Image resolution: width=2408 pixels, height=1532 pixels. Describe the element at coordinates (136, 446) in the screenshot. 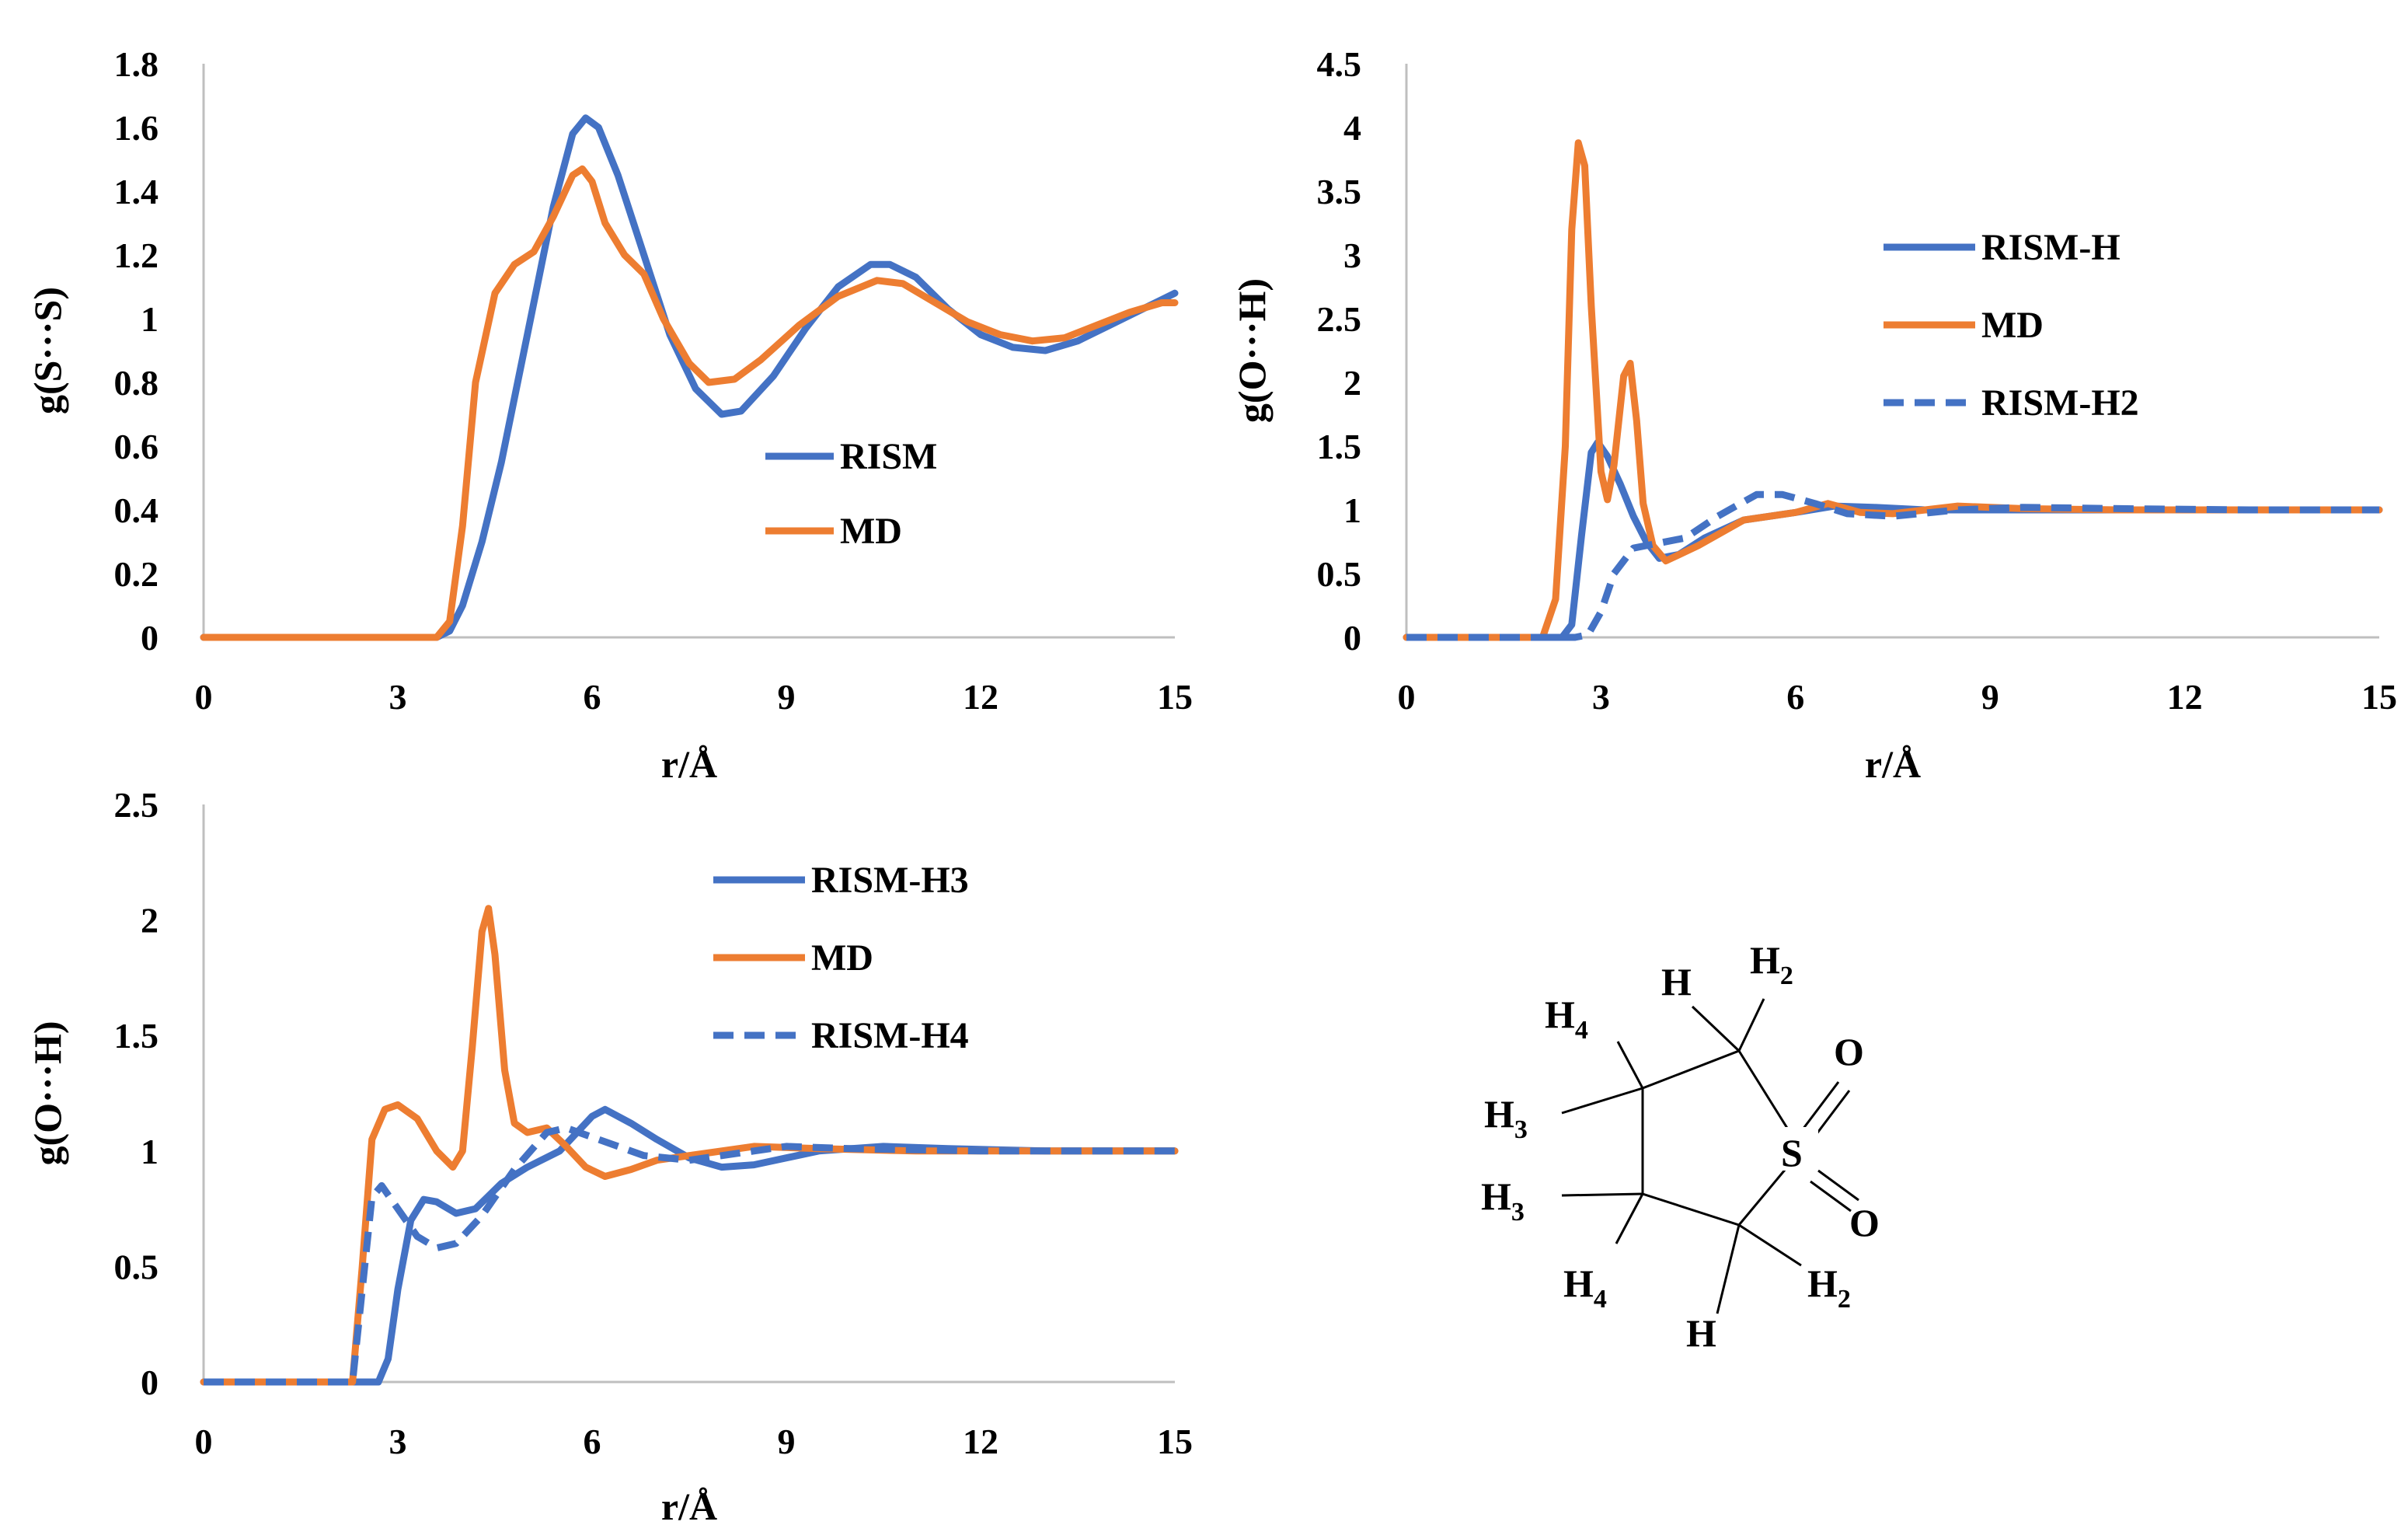

I see `y-tick-label: 0.6` at that location.